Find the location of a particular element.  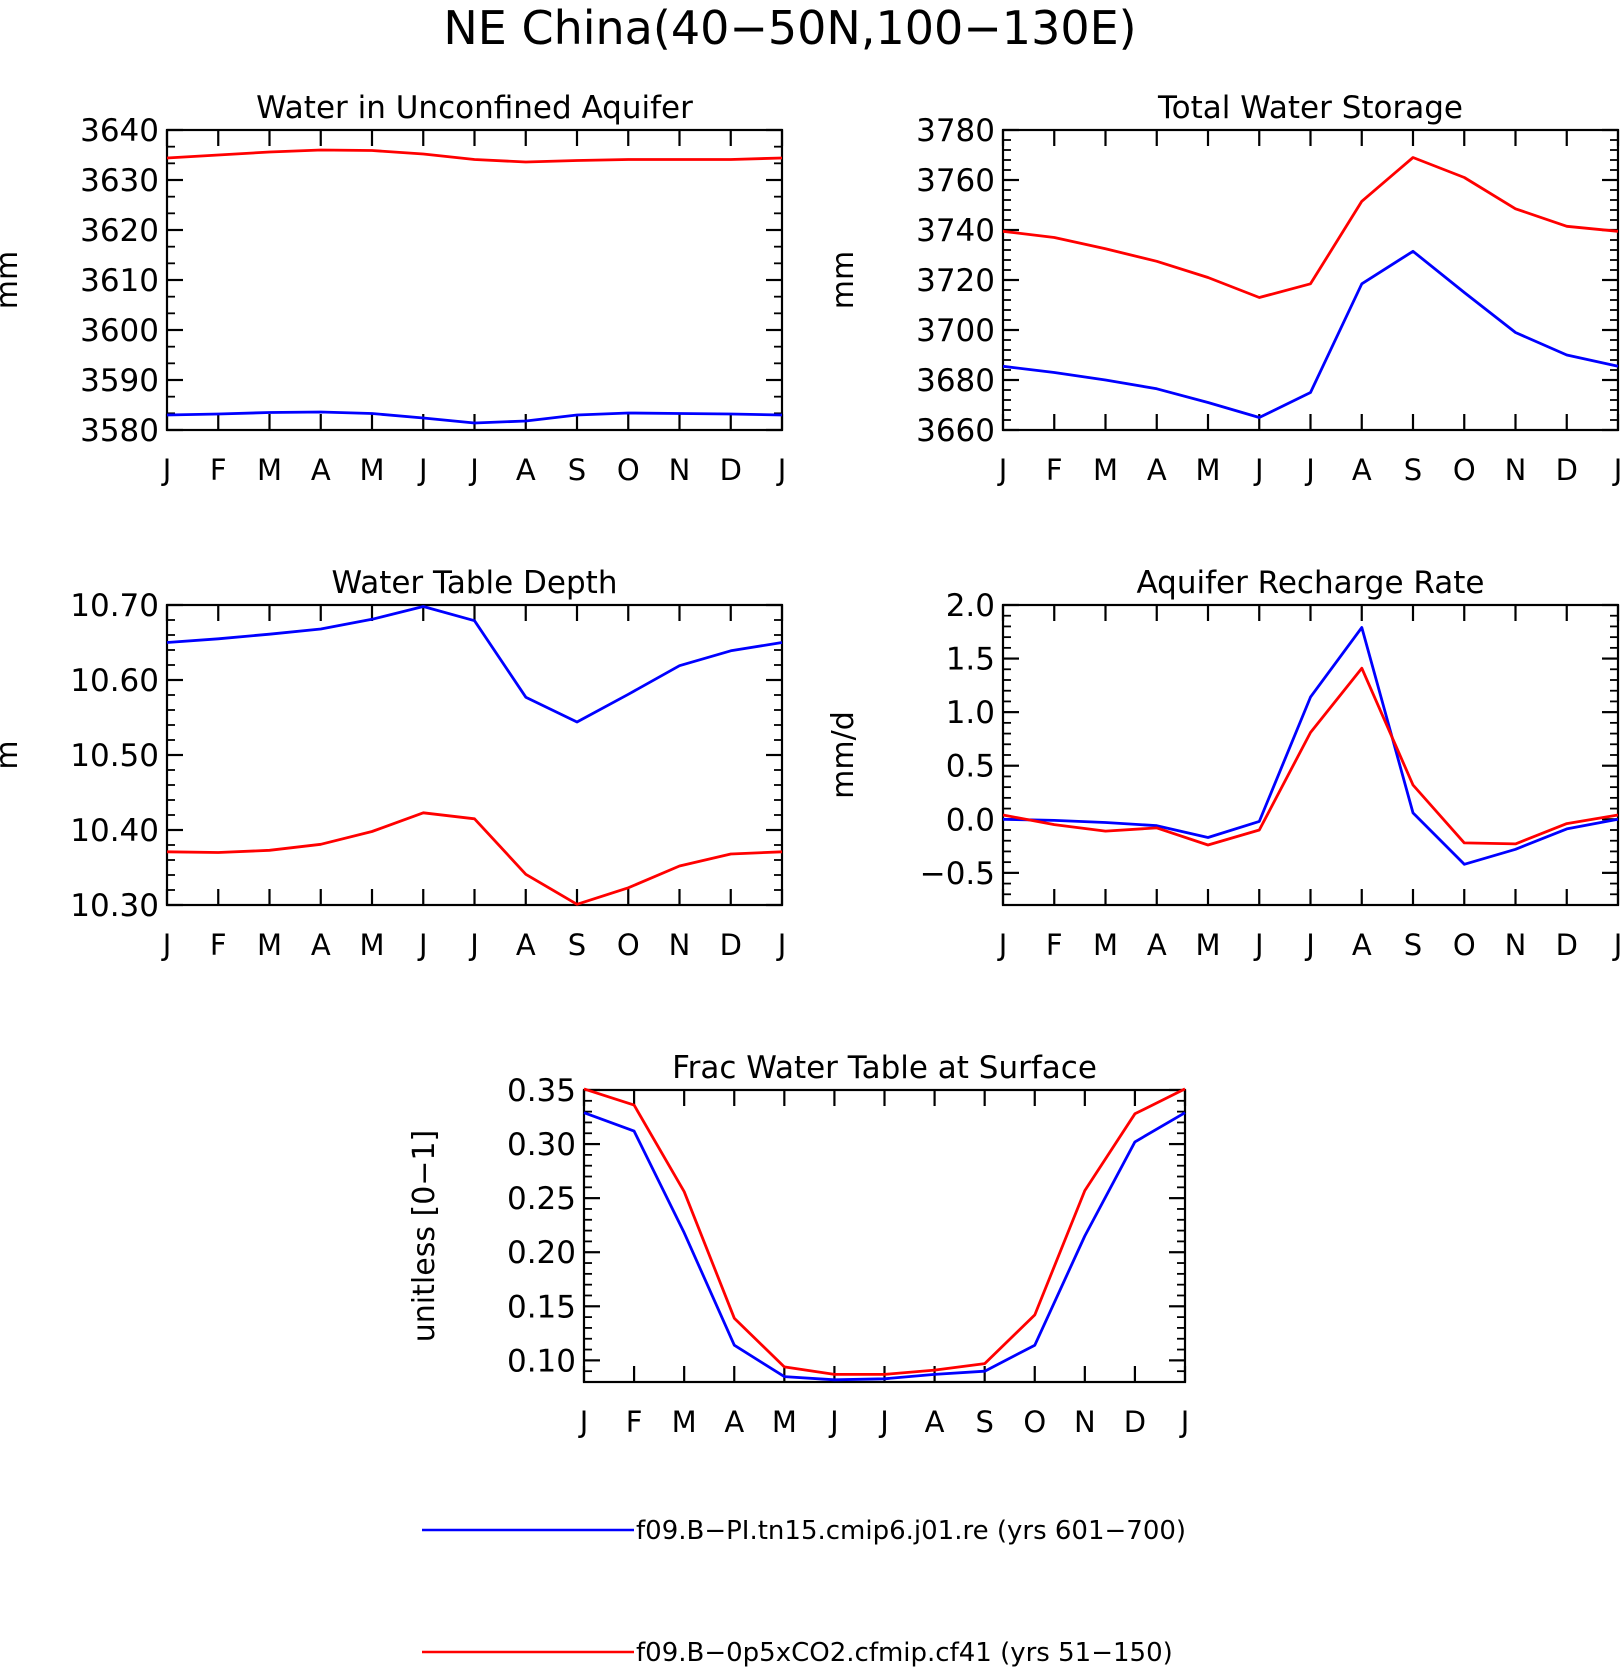

y-tick-label: 3660 is located at coordinates (955, 431).